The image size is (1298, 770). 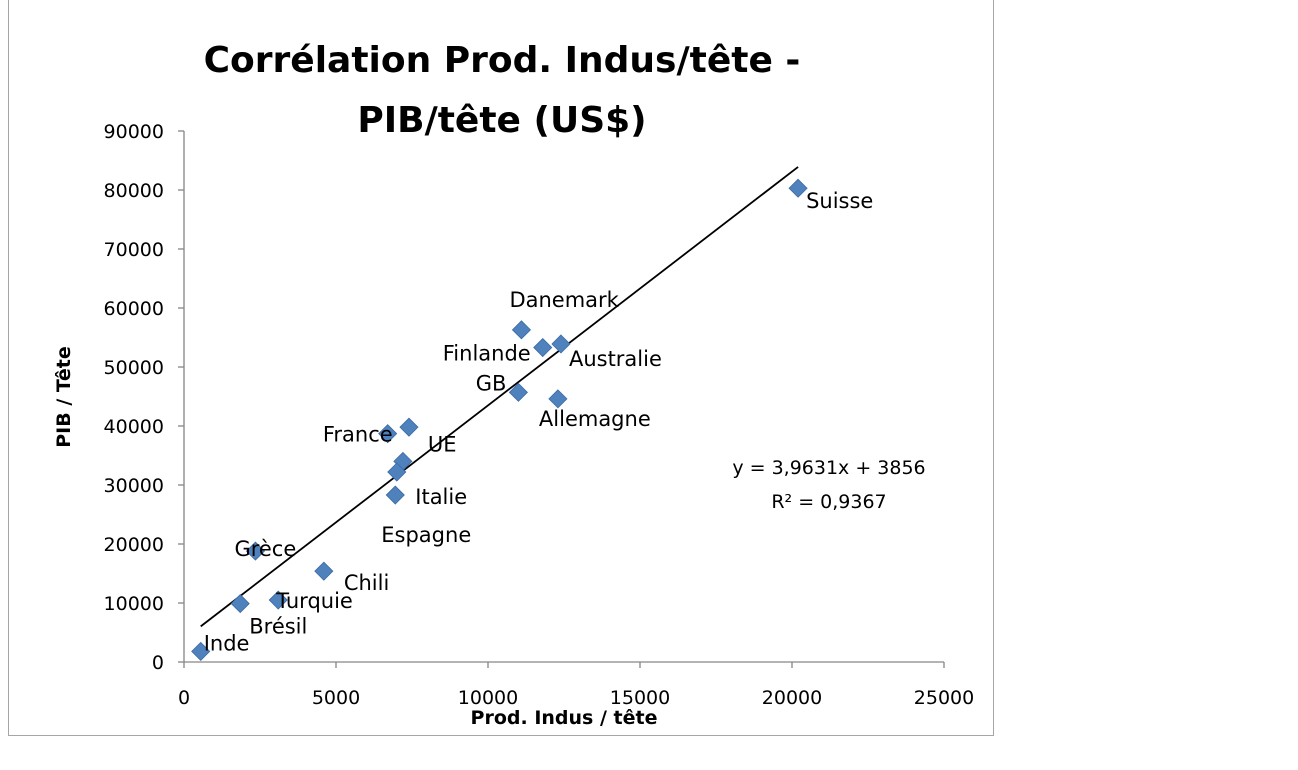 I want to click on trendline-r-squared: R² = 0,9367, so click(x=828, y=502).